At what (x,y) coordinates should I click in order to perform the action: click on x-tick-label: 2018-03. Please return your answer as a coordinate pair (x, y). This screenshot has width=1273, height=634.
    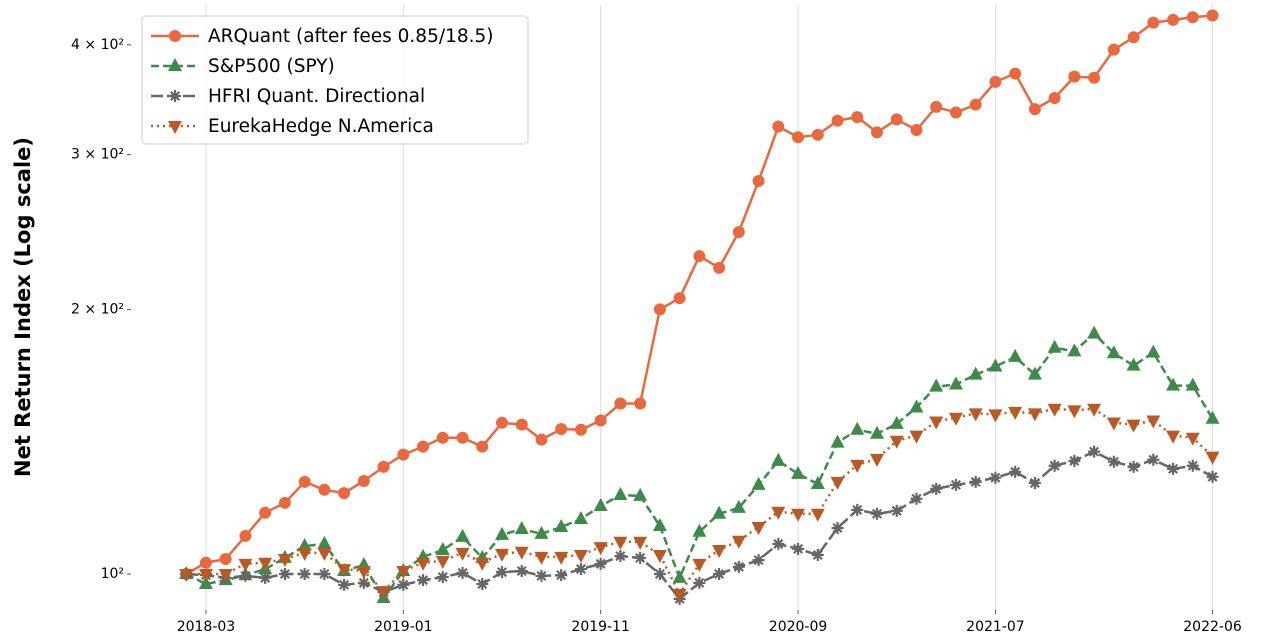
    Looking at the image, I should click on (206, 626).